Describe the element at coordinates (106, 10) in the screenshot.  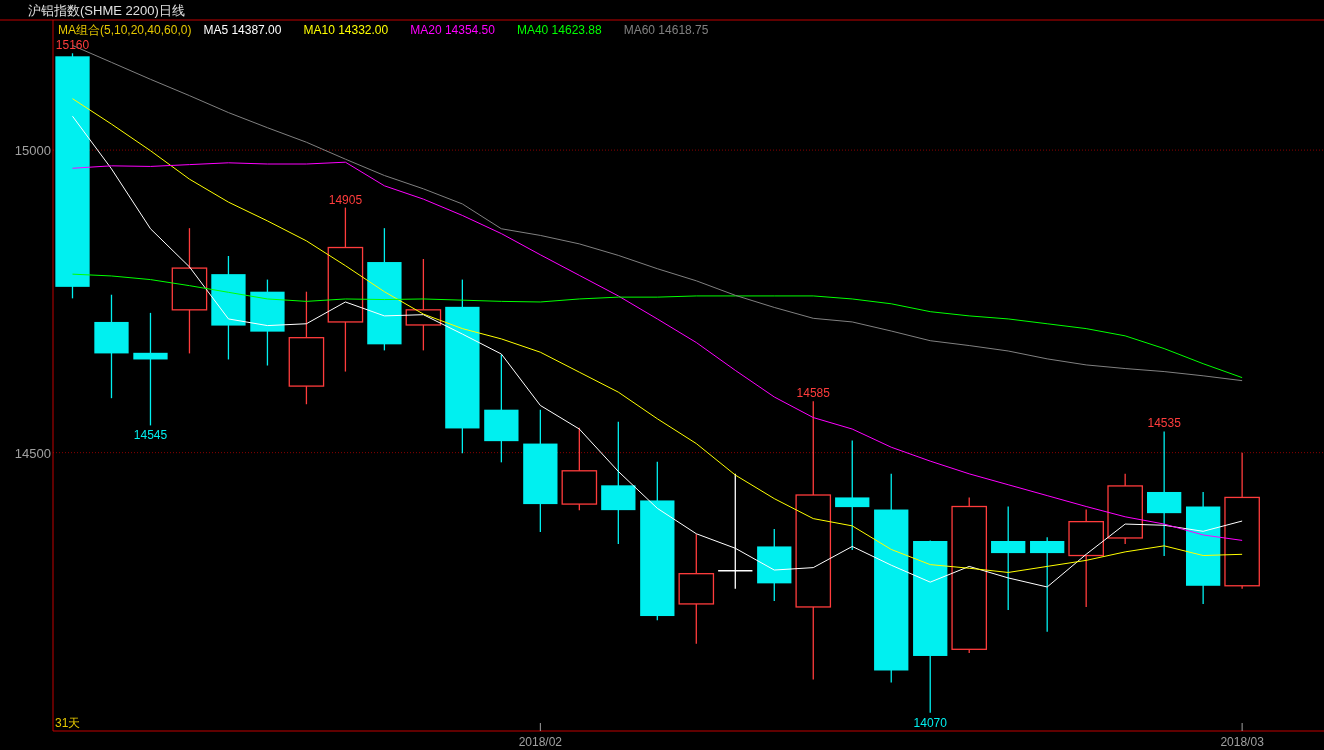
I see `chart-title: 沪铝指数(SHME 2200)日线` at that location.